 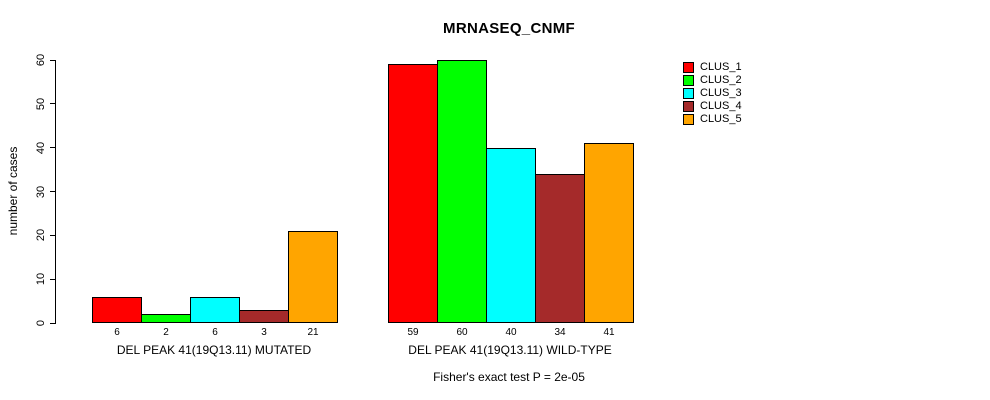 I want to click on y-axis-tick-label: 50, so click(x=41, y=103).